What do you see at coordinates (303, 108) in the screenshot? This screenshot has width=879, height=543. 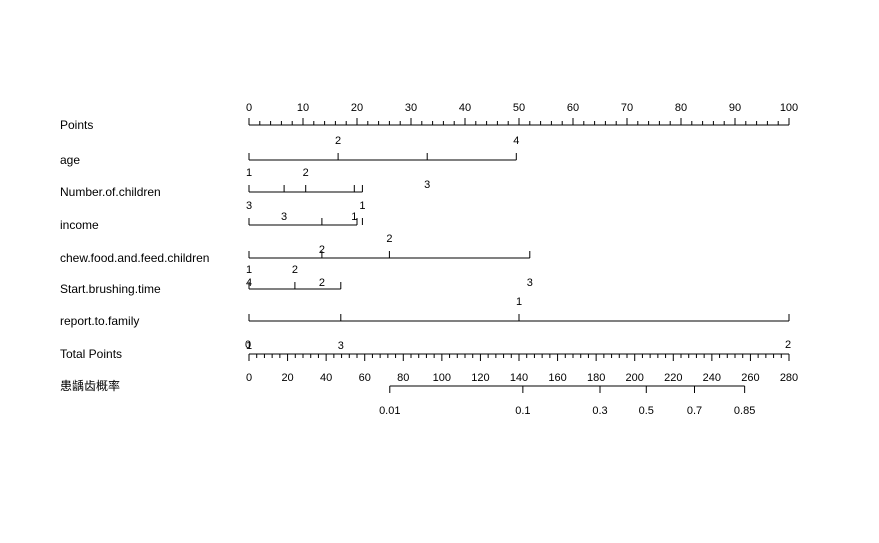 I see `points-tick-label: 10` at bounding box center [303, 108].